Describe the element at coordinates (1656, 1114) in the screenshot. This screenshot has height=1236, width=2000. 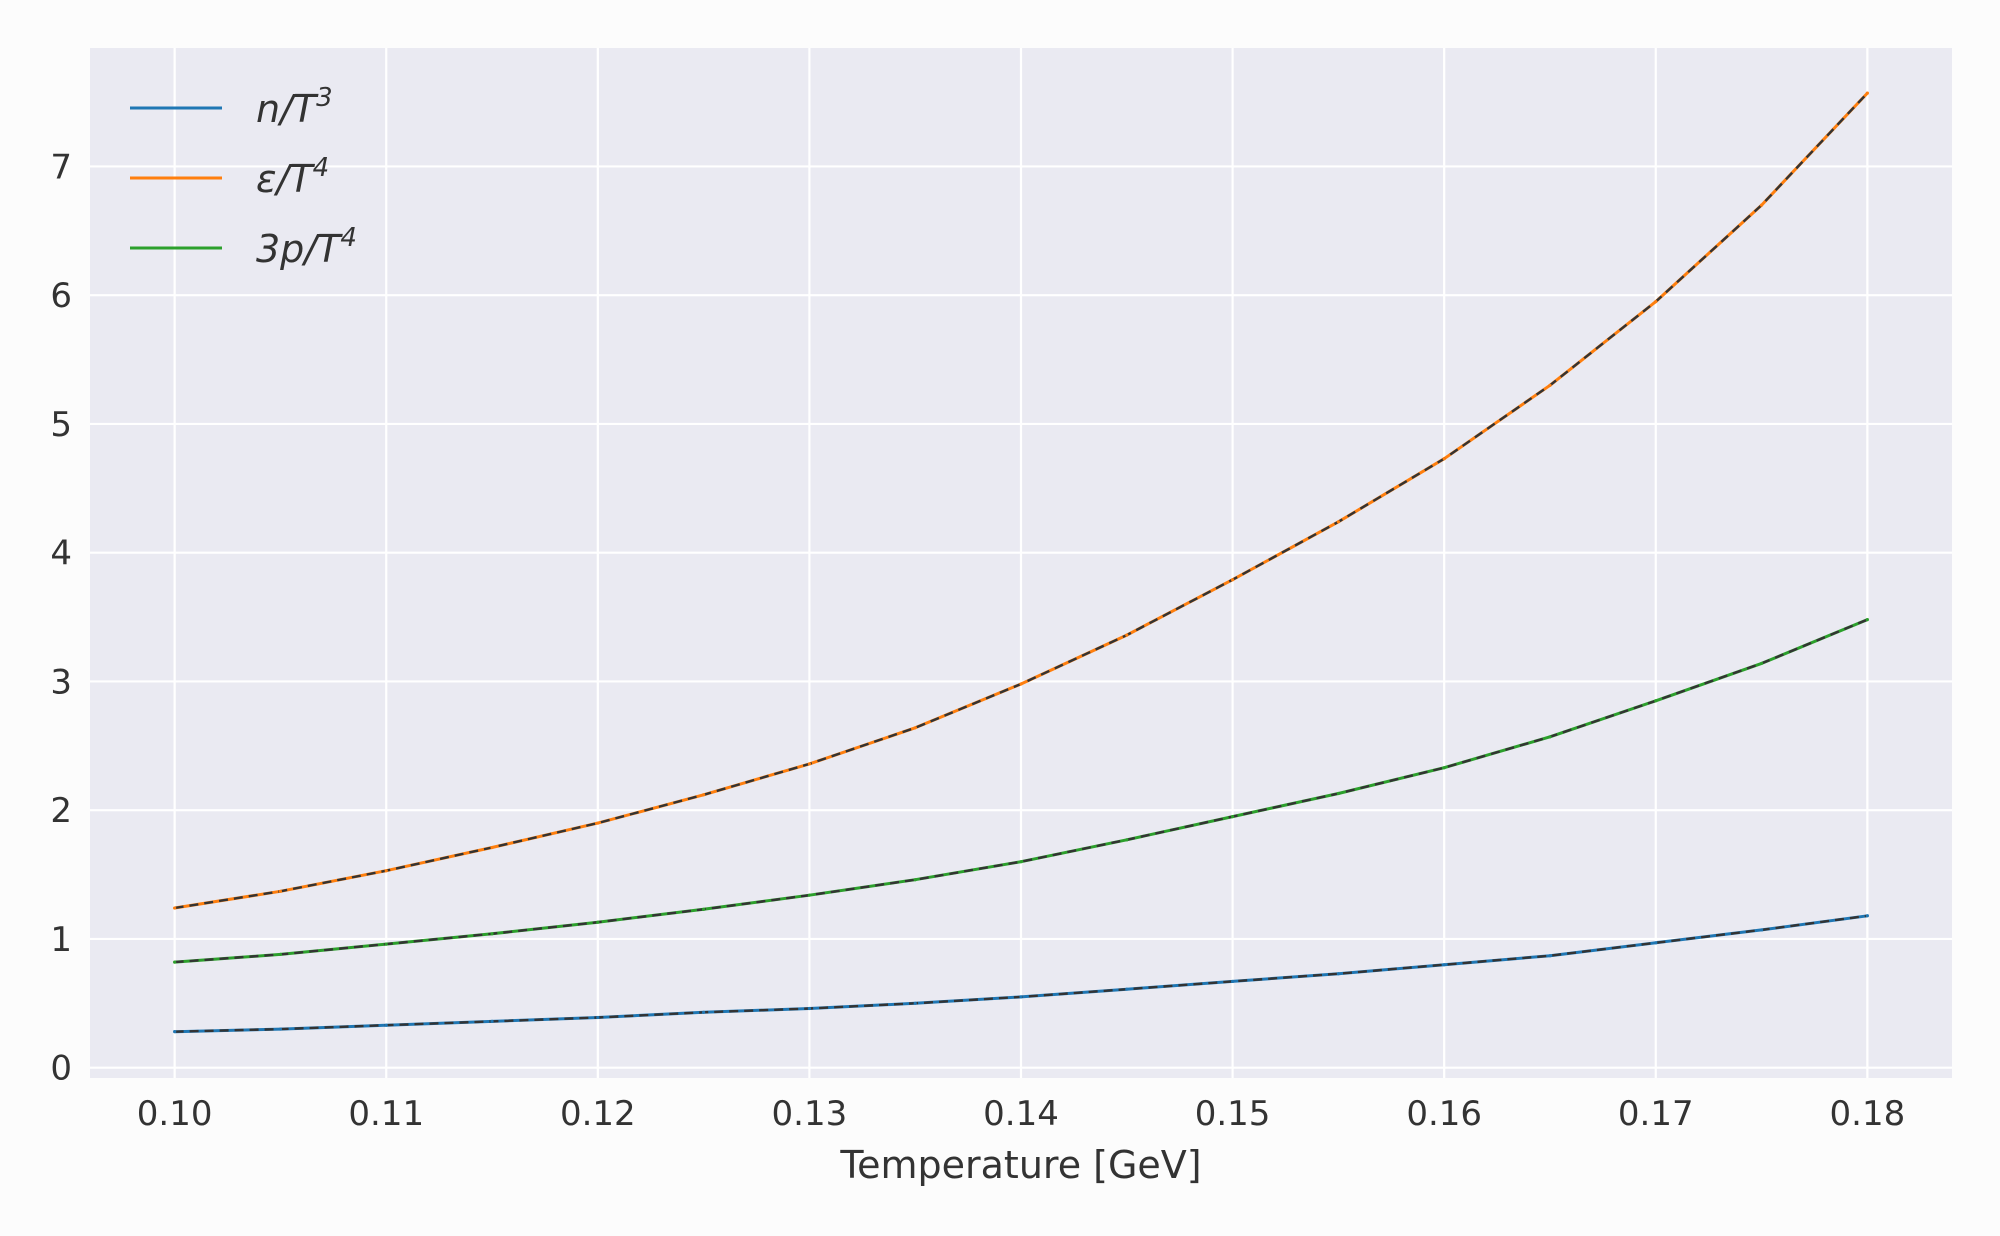
I see `x-tick-label: 0.17` at that location.